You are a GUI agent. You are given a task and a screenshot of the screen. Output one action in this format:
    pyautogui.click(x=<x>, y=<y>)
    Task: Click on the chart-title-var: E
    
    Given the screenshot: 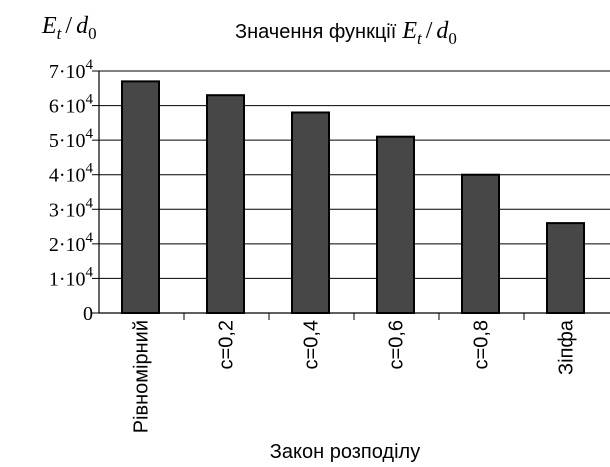 What is the action you would take?
    pyautogui.click(x=409, y=31)
    